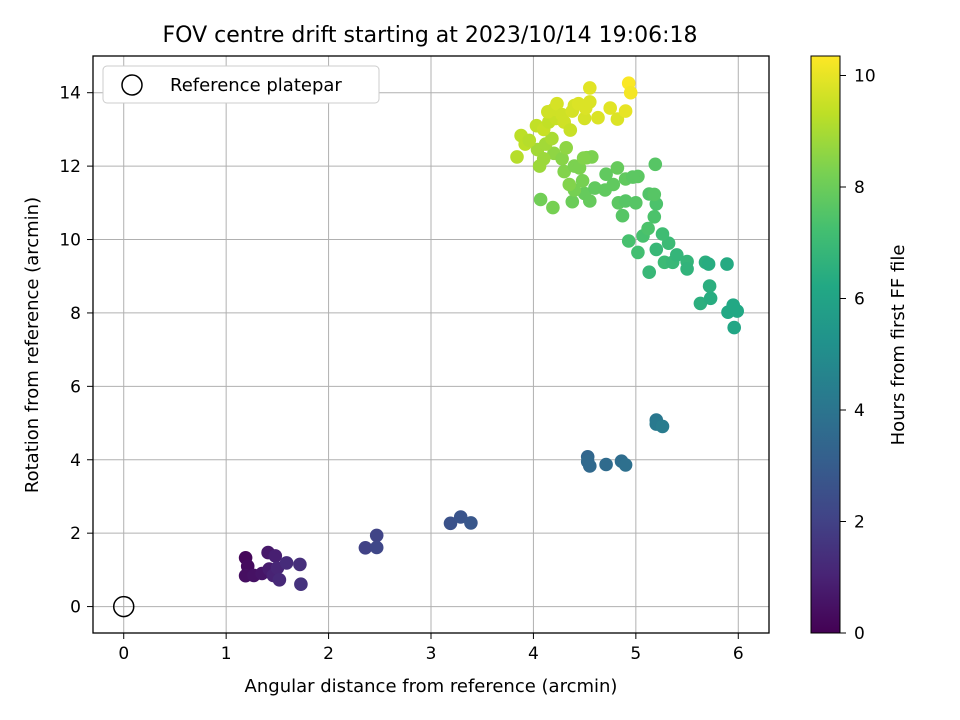  What do you see at coordinates (75, 534) in the screenshot?
I see `y-tick-label: 2` at bounding box center [75, 534].